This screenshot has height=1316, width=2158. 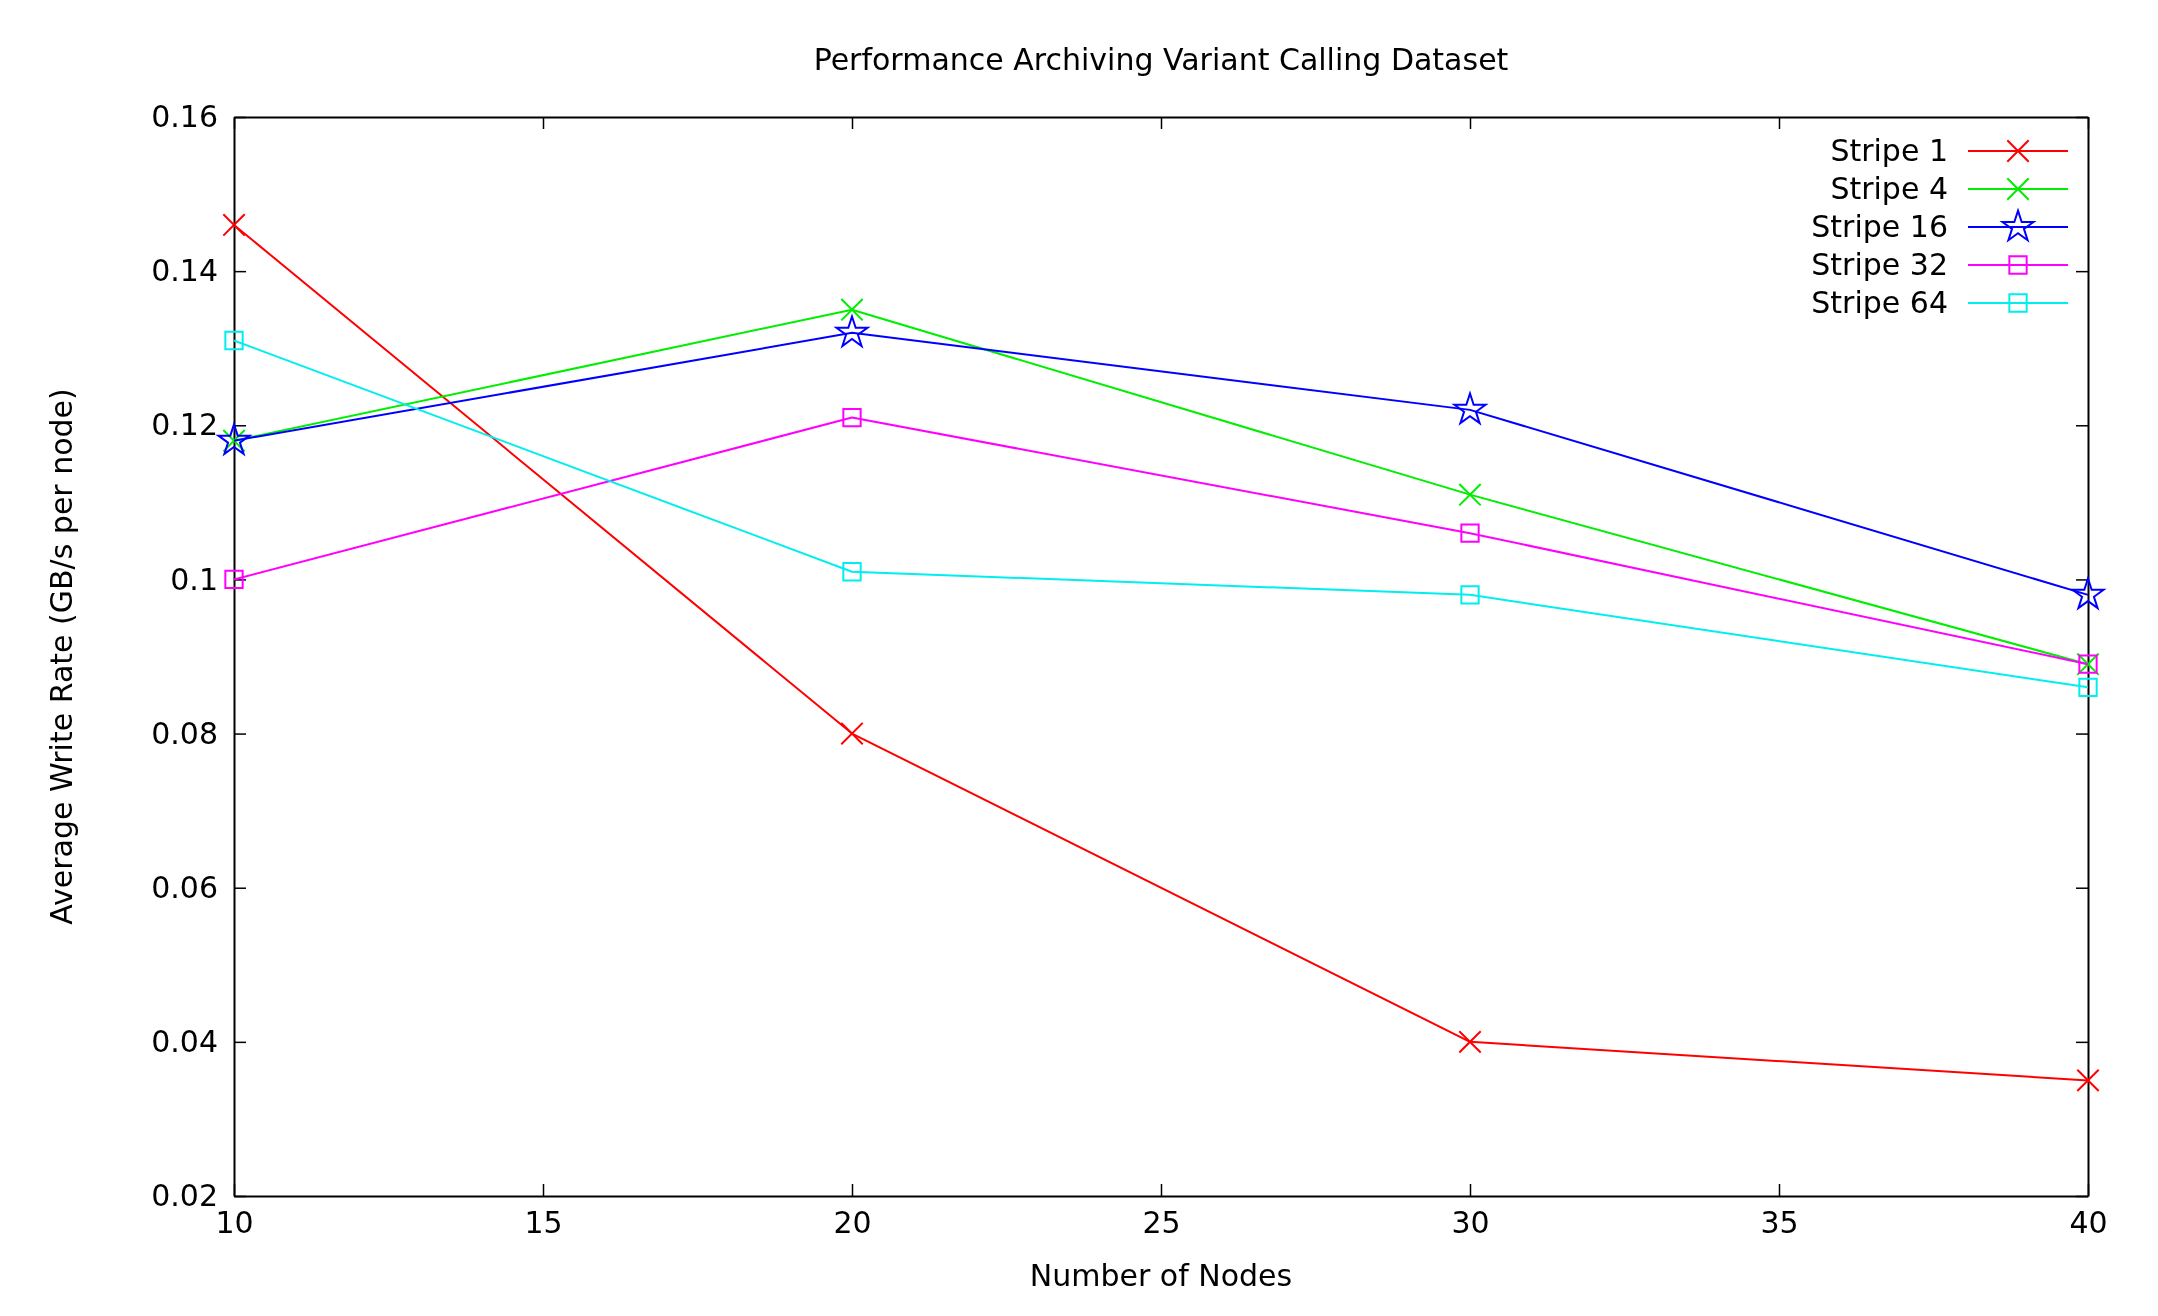 What do you see at coordinates (2088, 1223) in the screenshot?
I see `x-tick-label: 40` at bounding box center [2088, 1223].